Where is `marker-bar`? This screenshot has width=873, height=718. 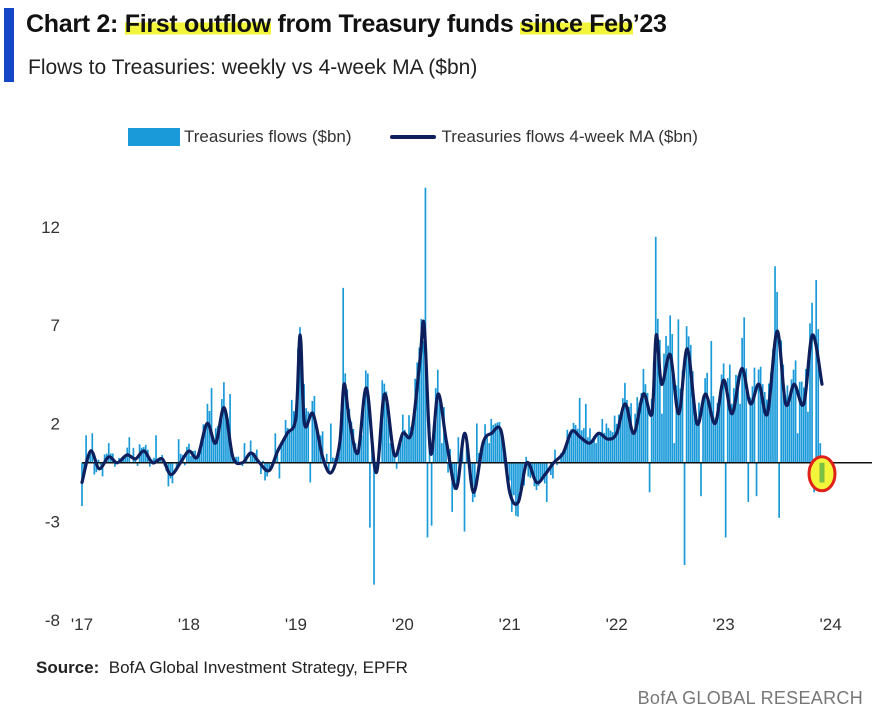
marker-bar is located at coordinates (822, 472).